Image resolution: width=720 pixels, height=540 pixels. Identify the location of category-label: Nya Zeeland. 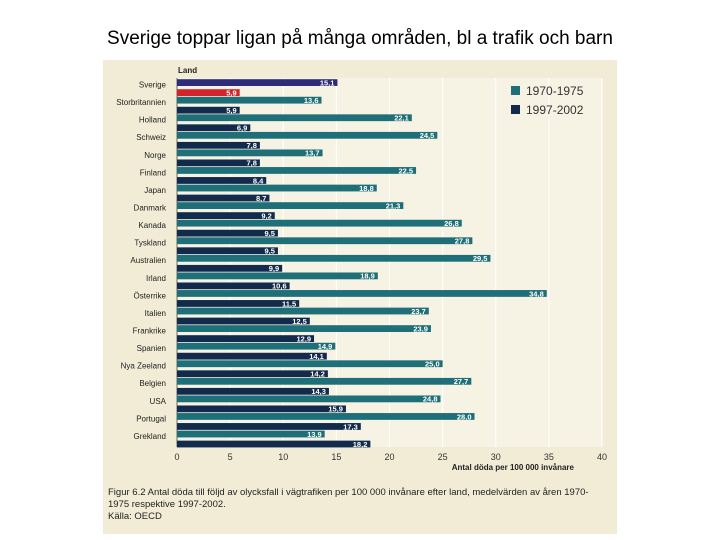
(143, 366).